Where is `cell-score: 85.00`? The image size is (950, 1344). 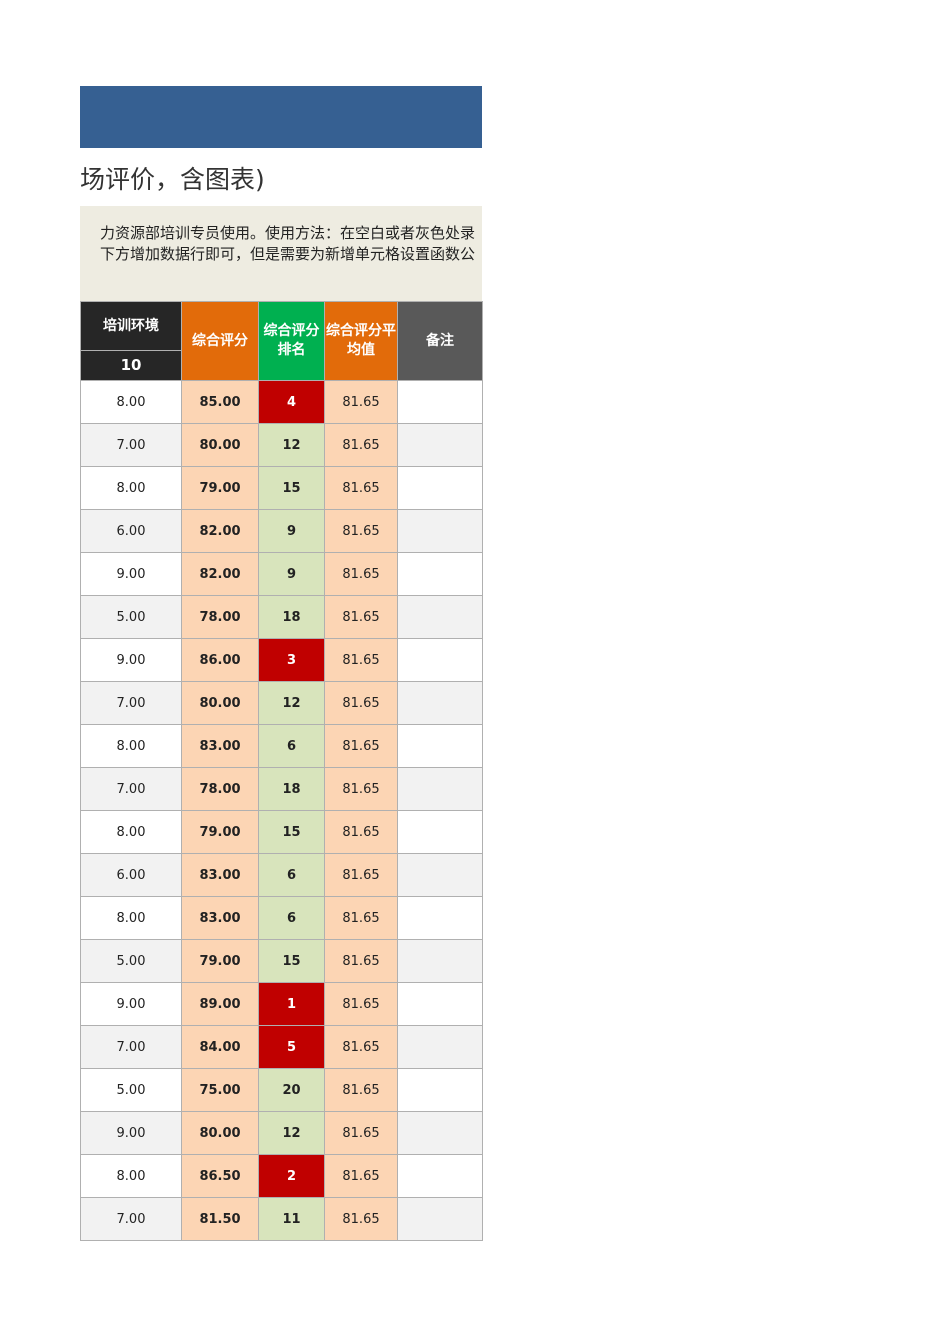
cell-score: 85.00 is located at coordinates (220, 402).